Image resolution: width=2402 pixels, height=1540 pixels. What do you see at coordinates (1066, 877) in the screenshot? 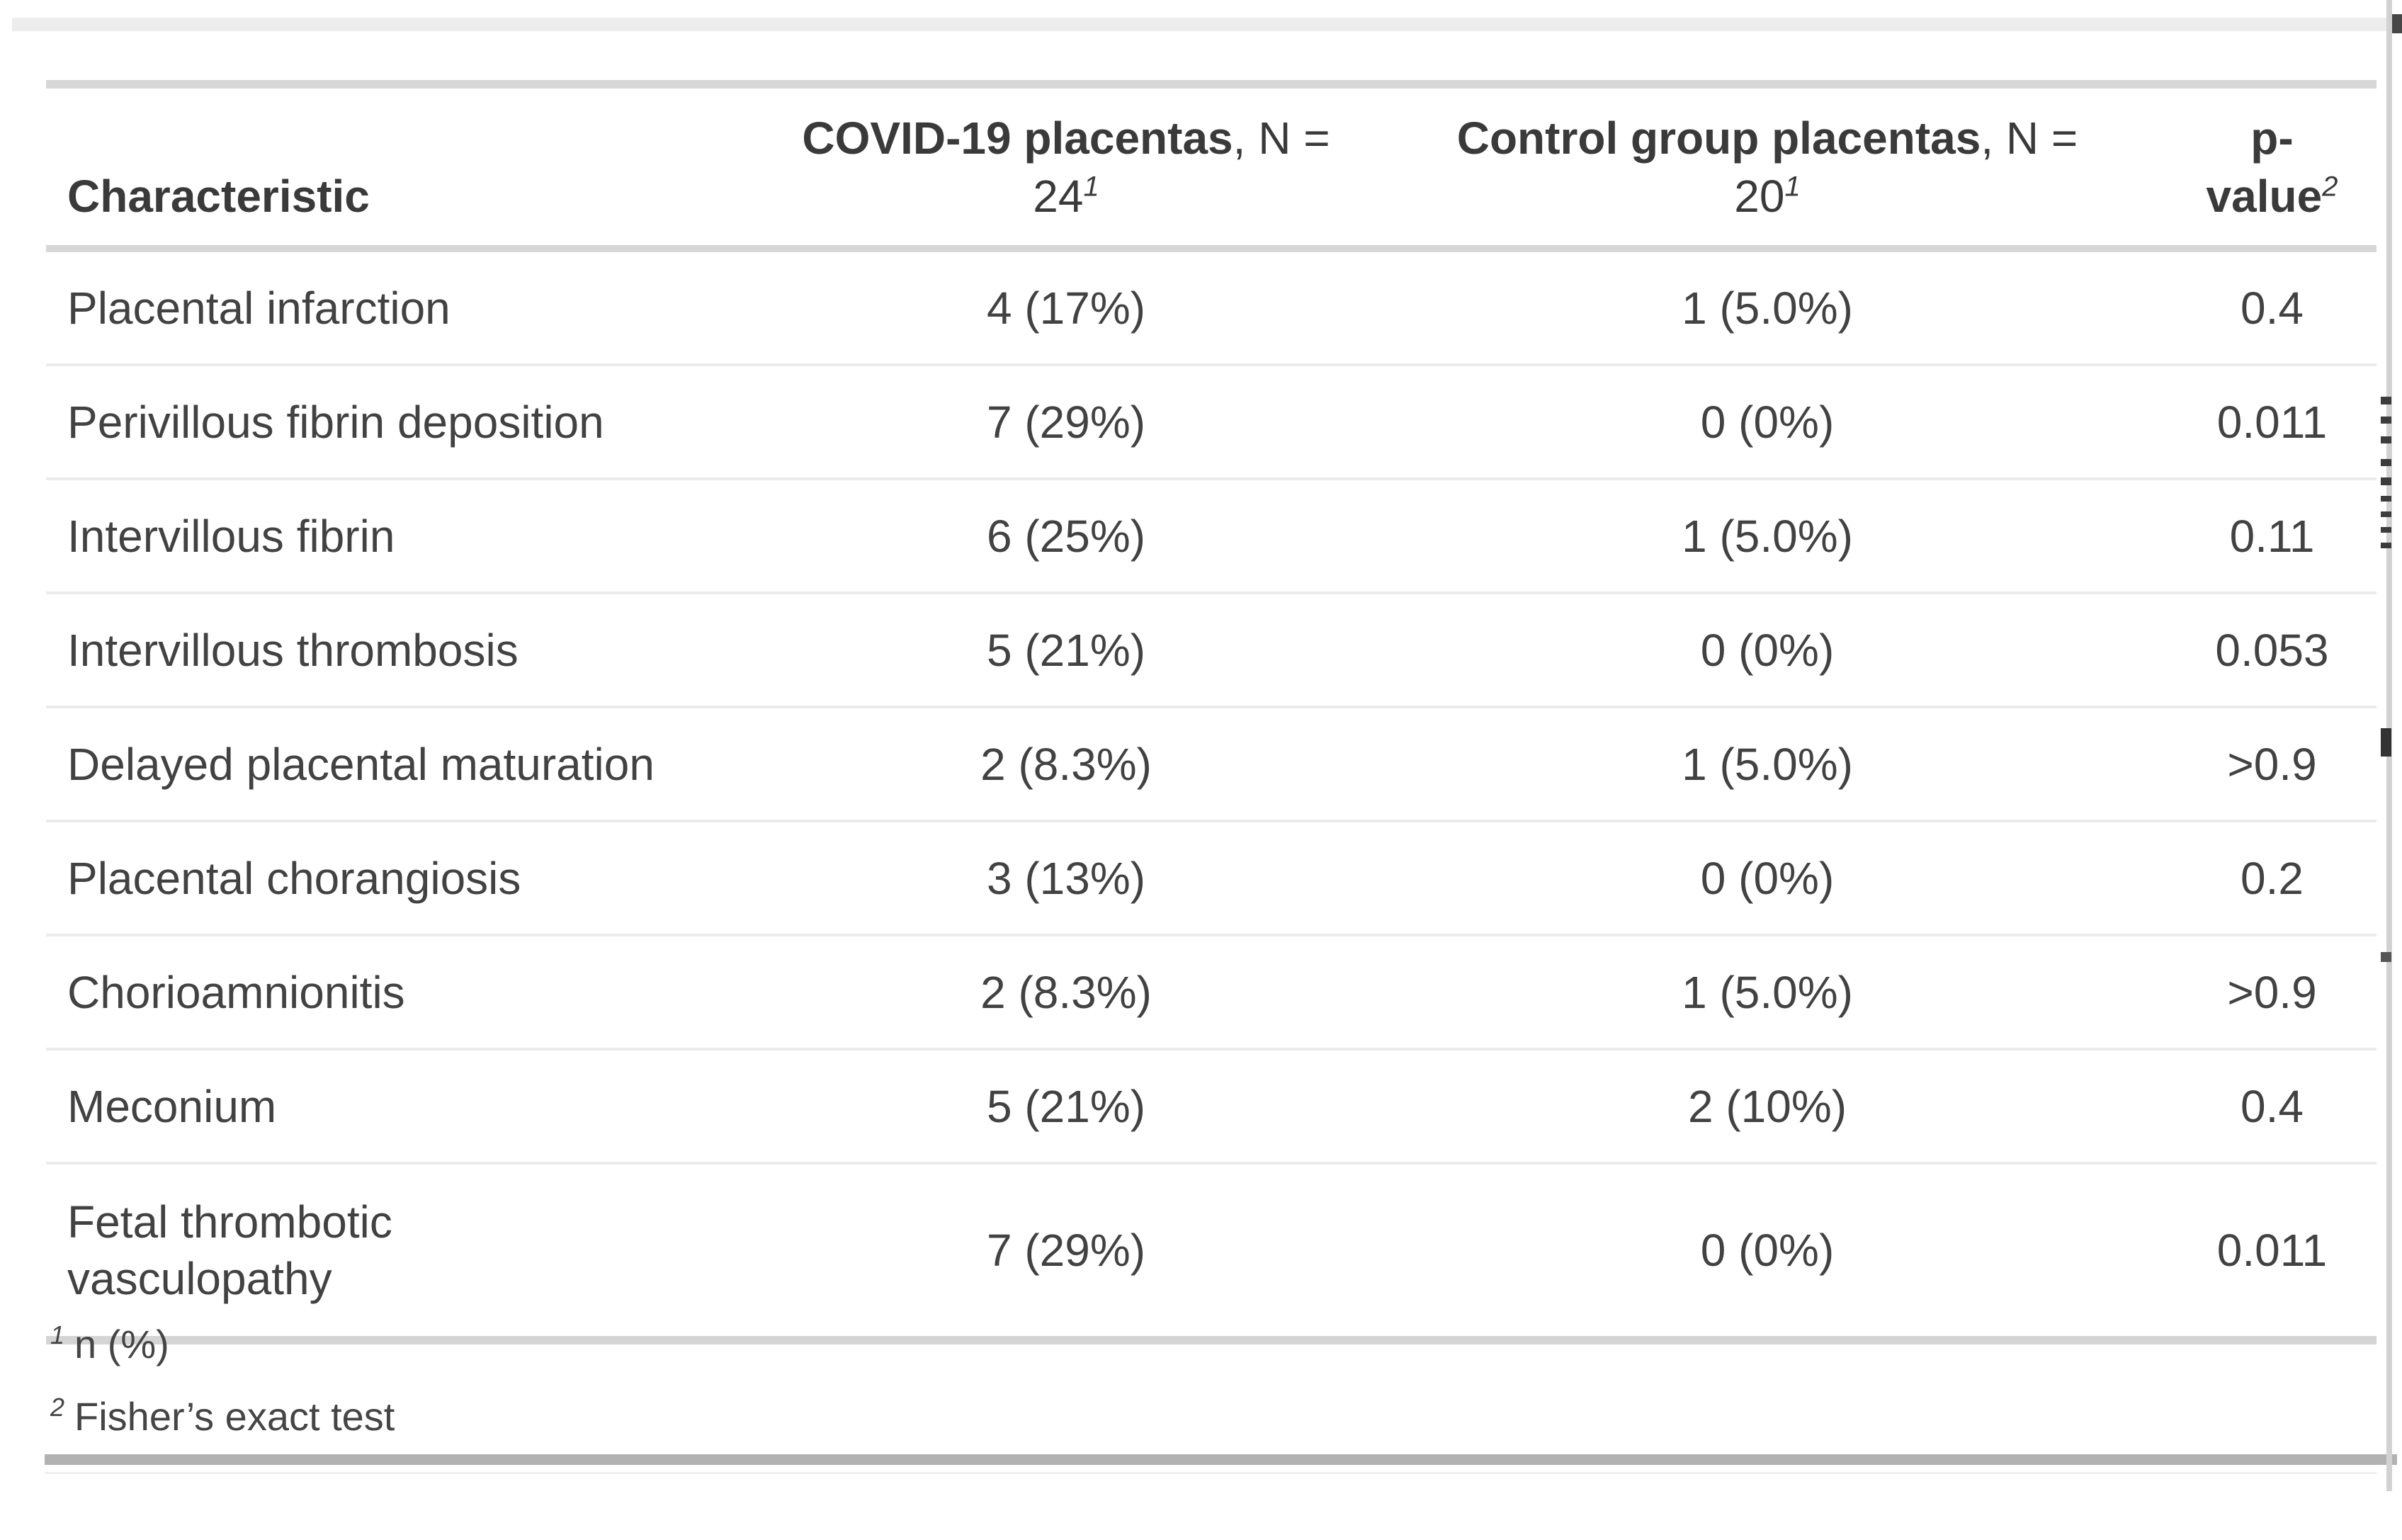
I see `covid-value-cell: 3 (13%)` at bounding box center [1066, 877].